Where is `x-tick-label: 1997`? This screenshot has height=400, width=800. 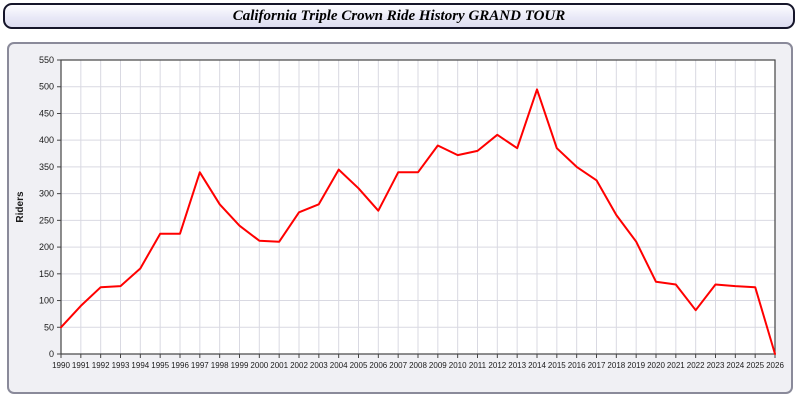
x-tick-label: 1997 is located at coordinates (200, 365).